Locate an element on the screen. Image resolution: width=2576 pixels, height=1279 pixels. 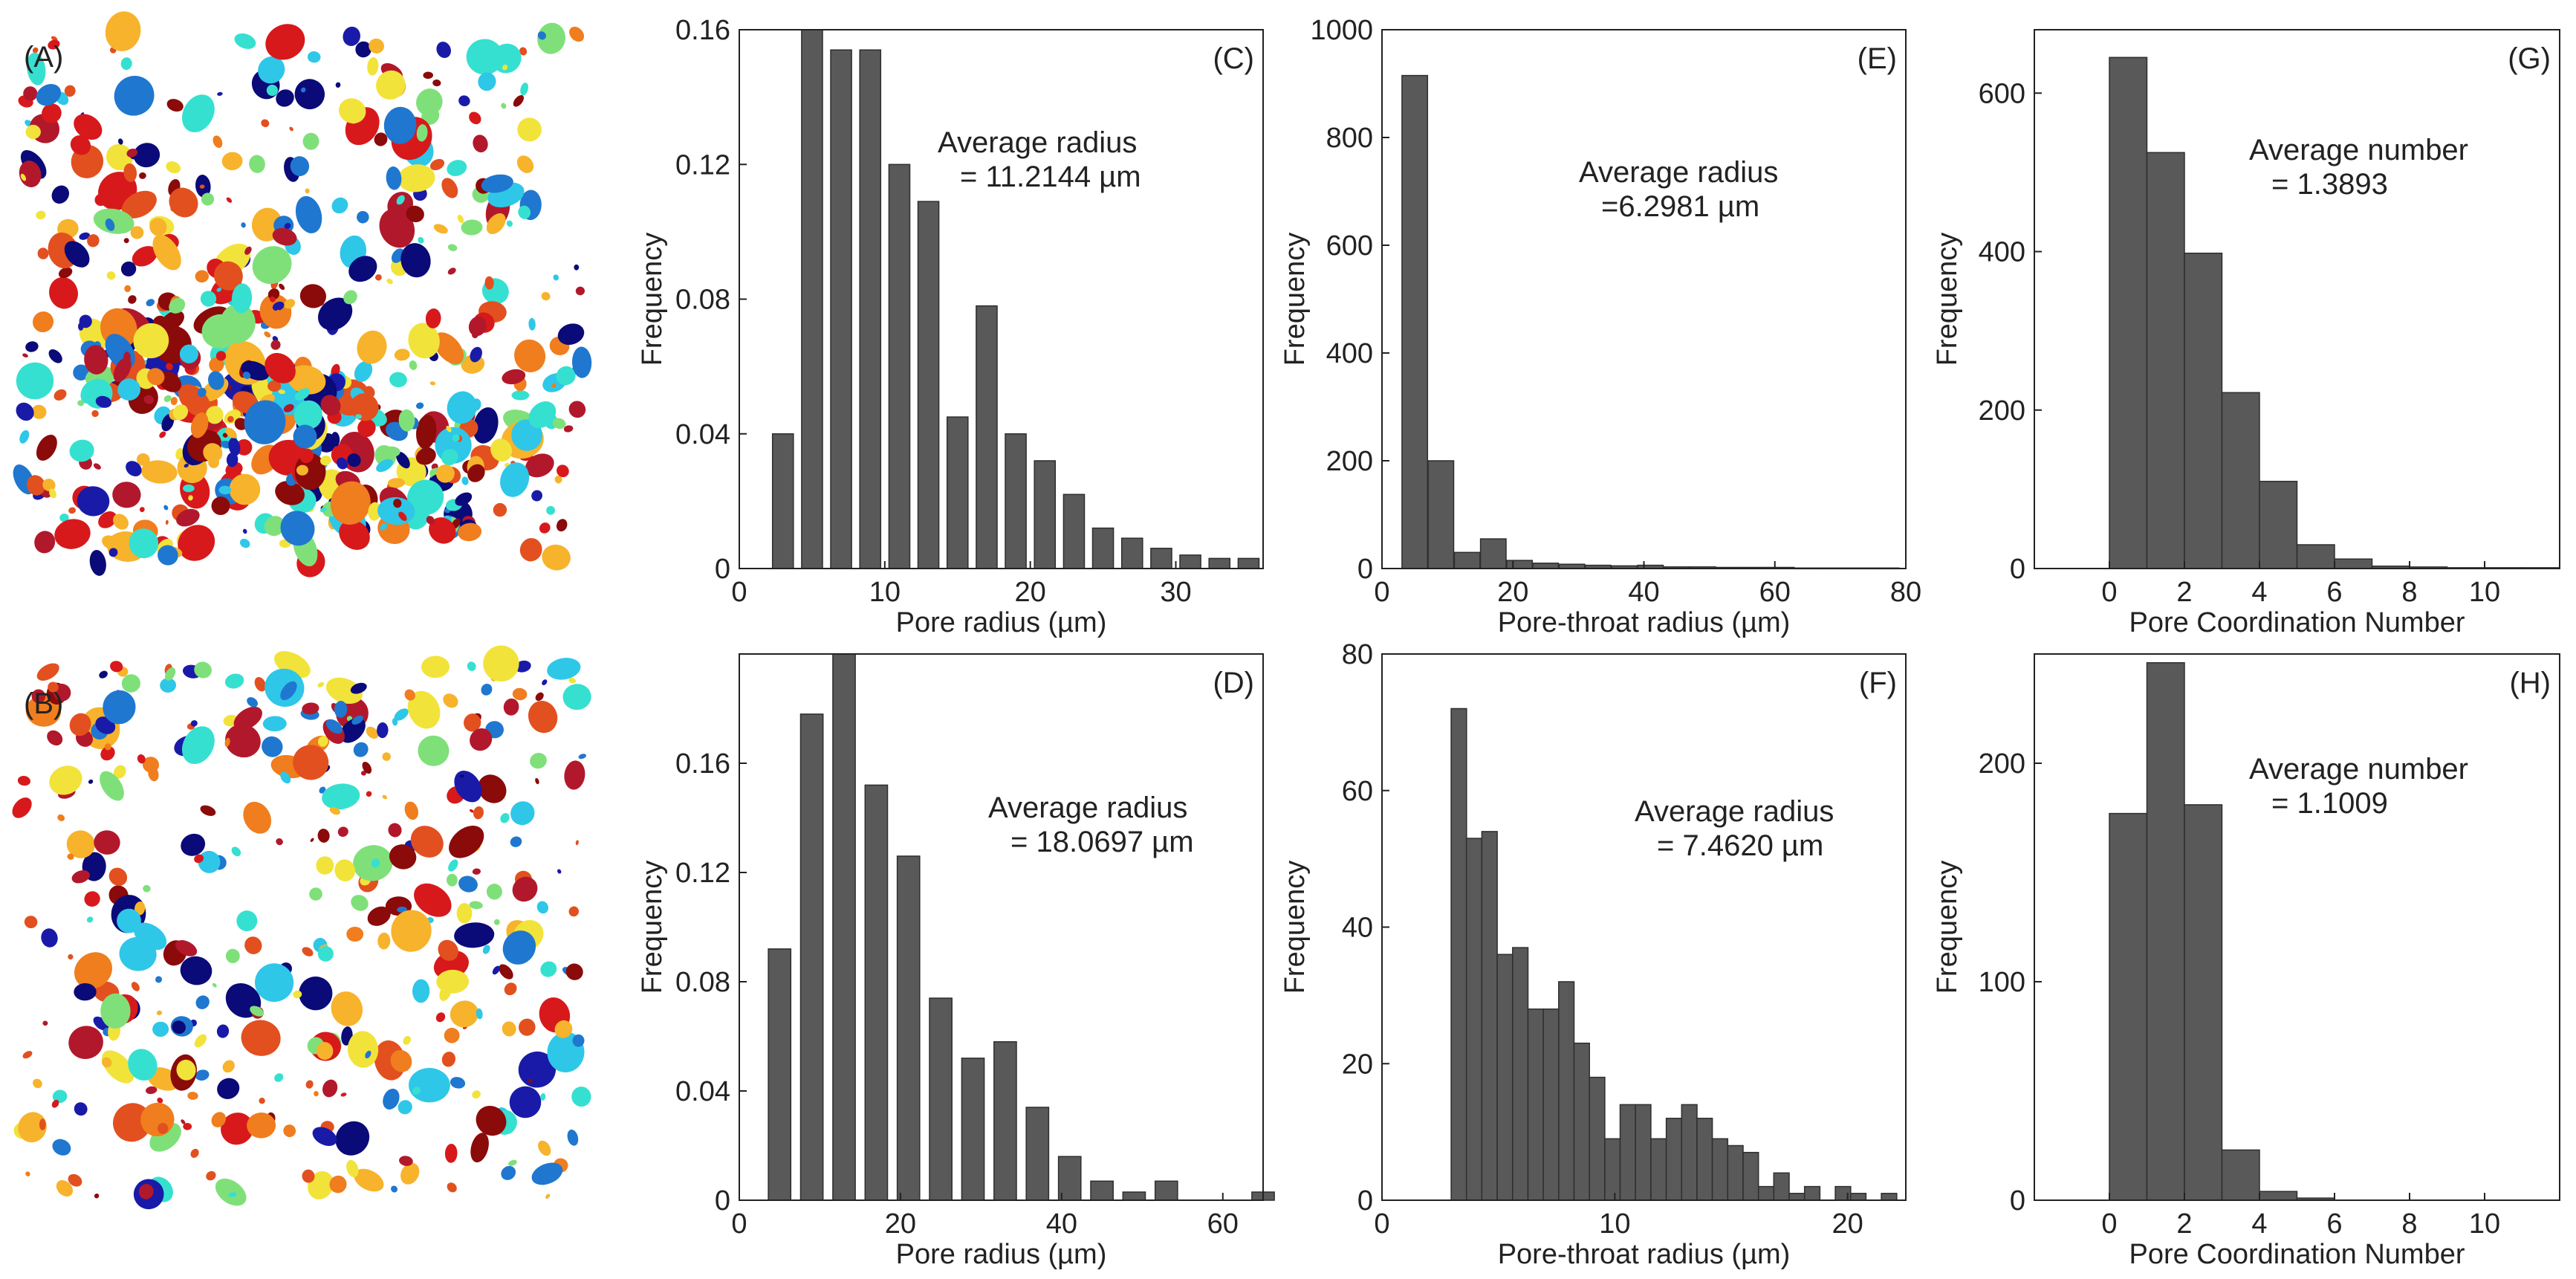
x-tick-label: 10 is located at coordinates (885, 592).